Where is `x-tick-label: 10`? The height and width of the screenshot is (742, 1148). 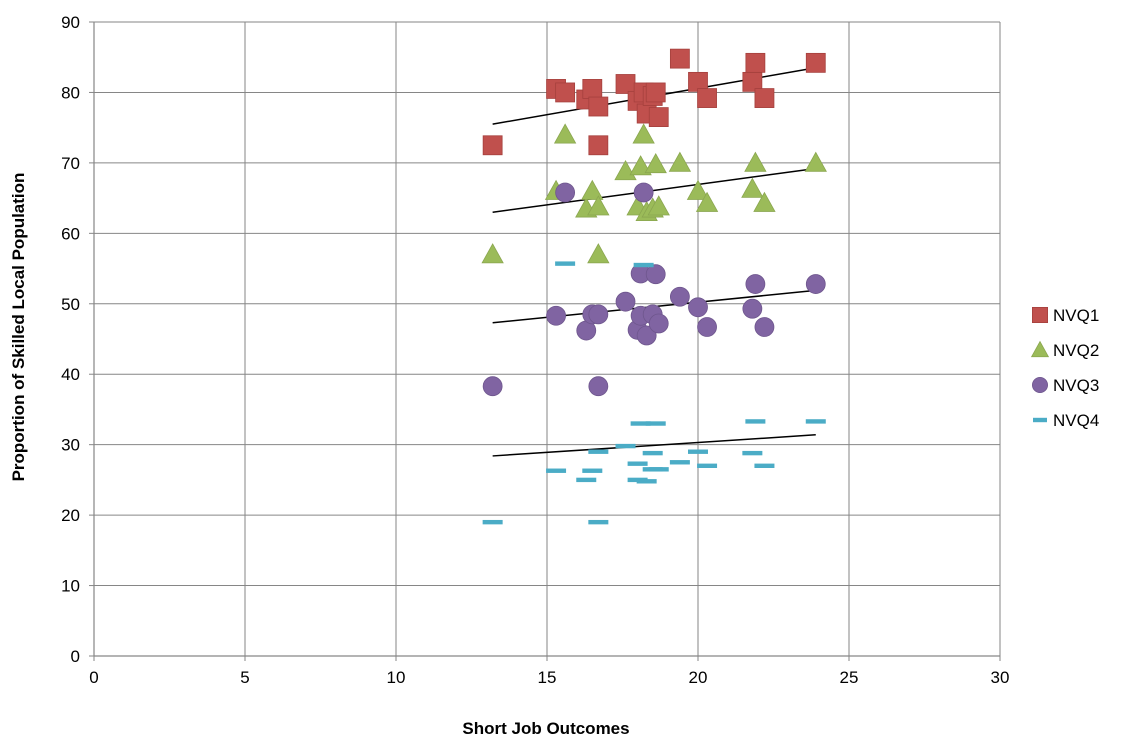
x-tick-label: 10 is located at coordinates (396, 677).